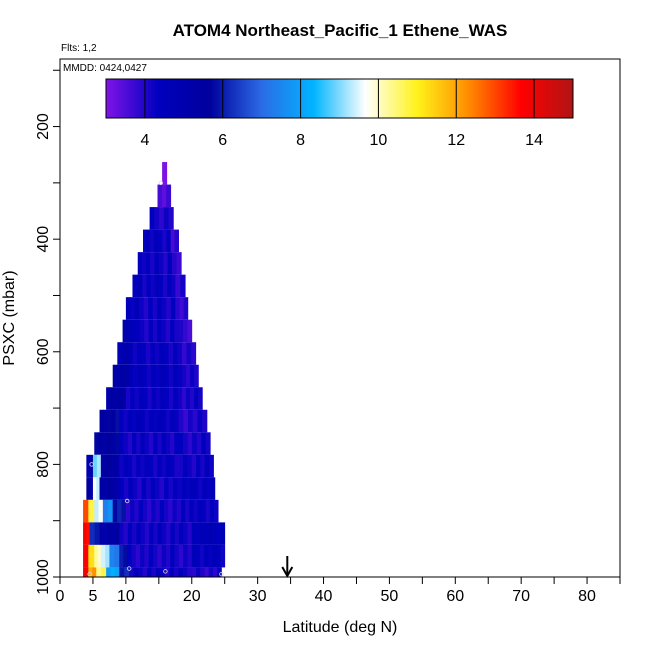 The width and height of the screenshot is (650, 650). Describe the element at coordinates (92, 596) in the screenshot. I see `x-tick-label: 5` at that location.